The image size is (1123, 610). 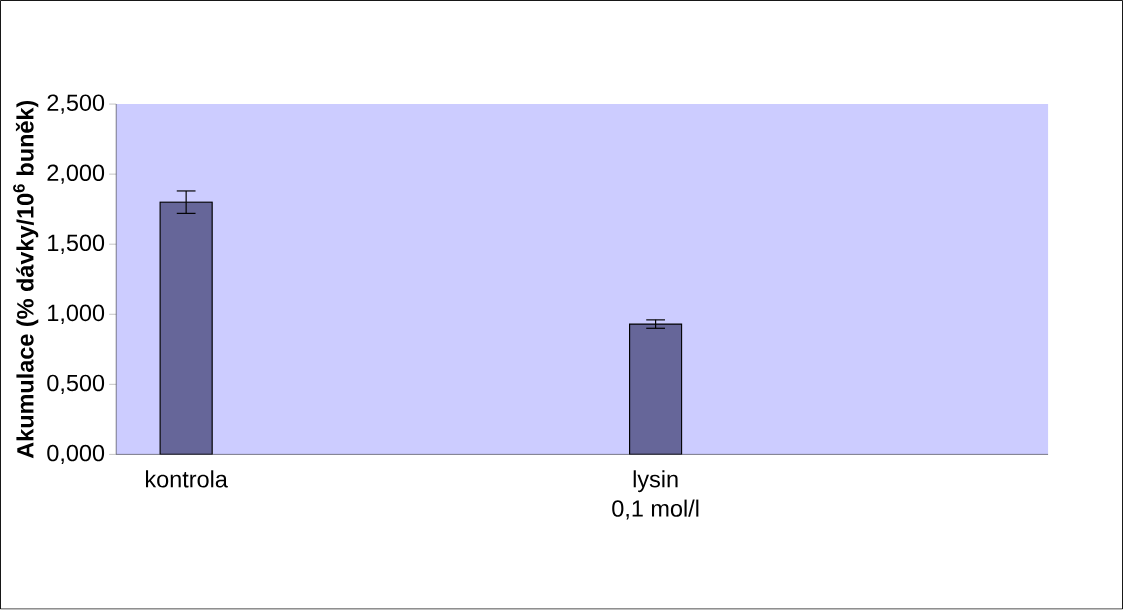 I want to click on x-tick-label: lysin 0,1 mol/l, so click(x=655, y=495).